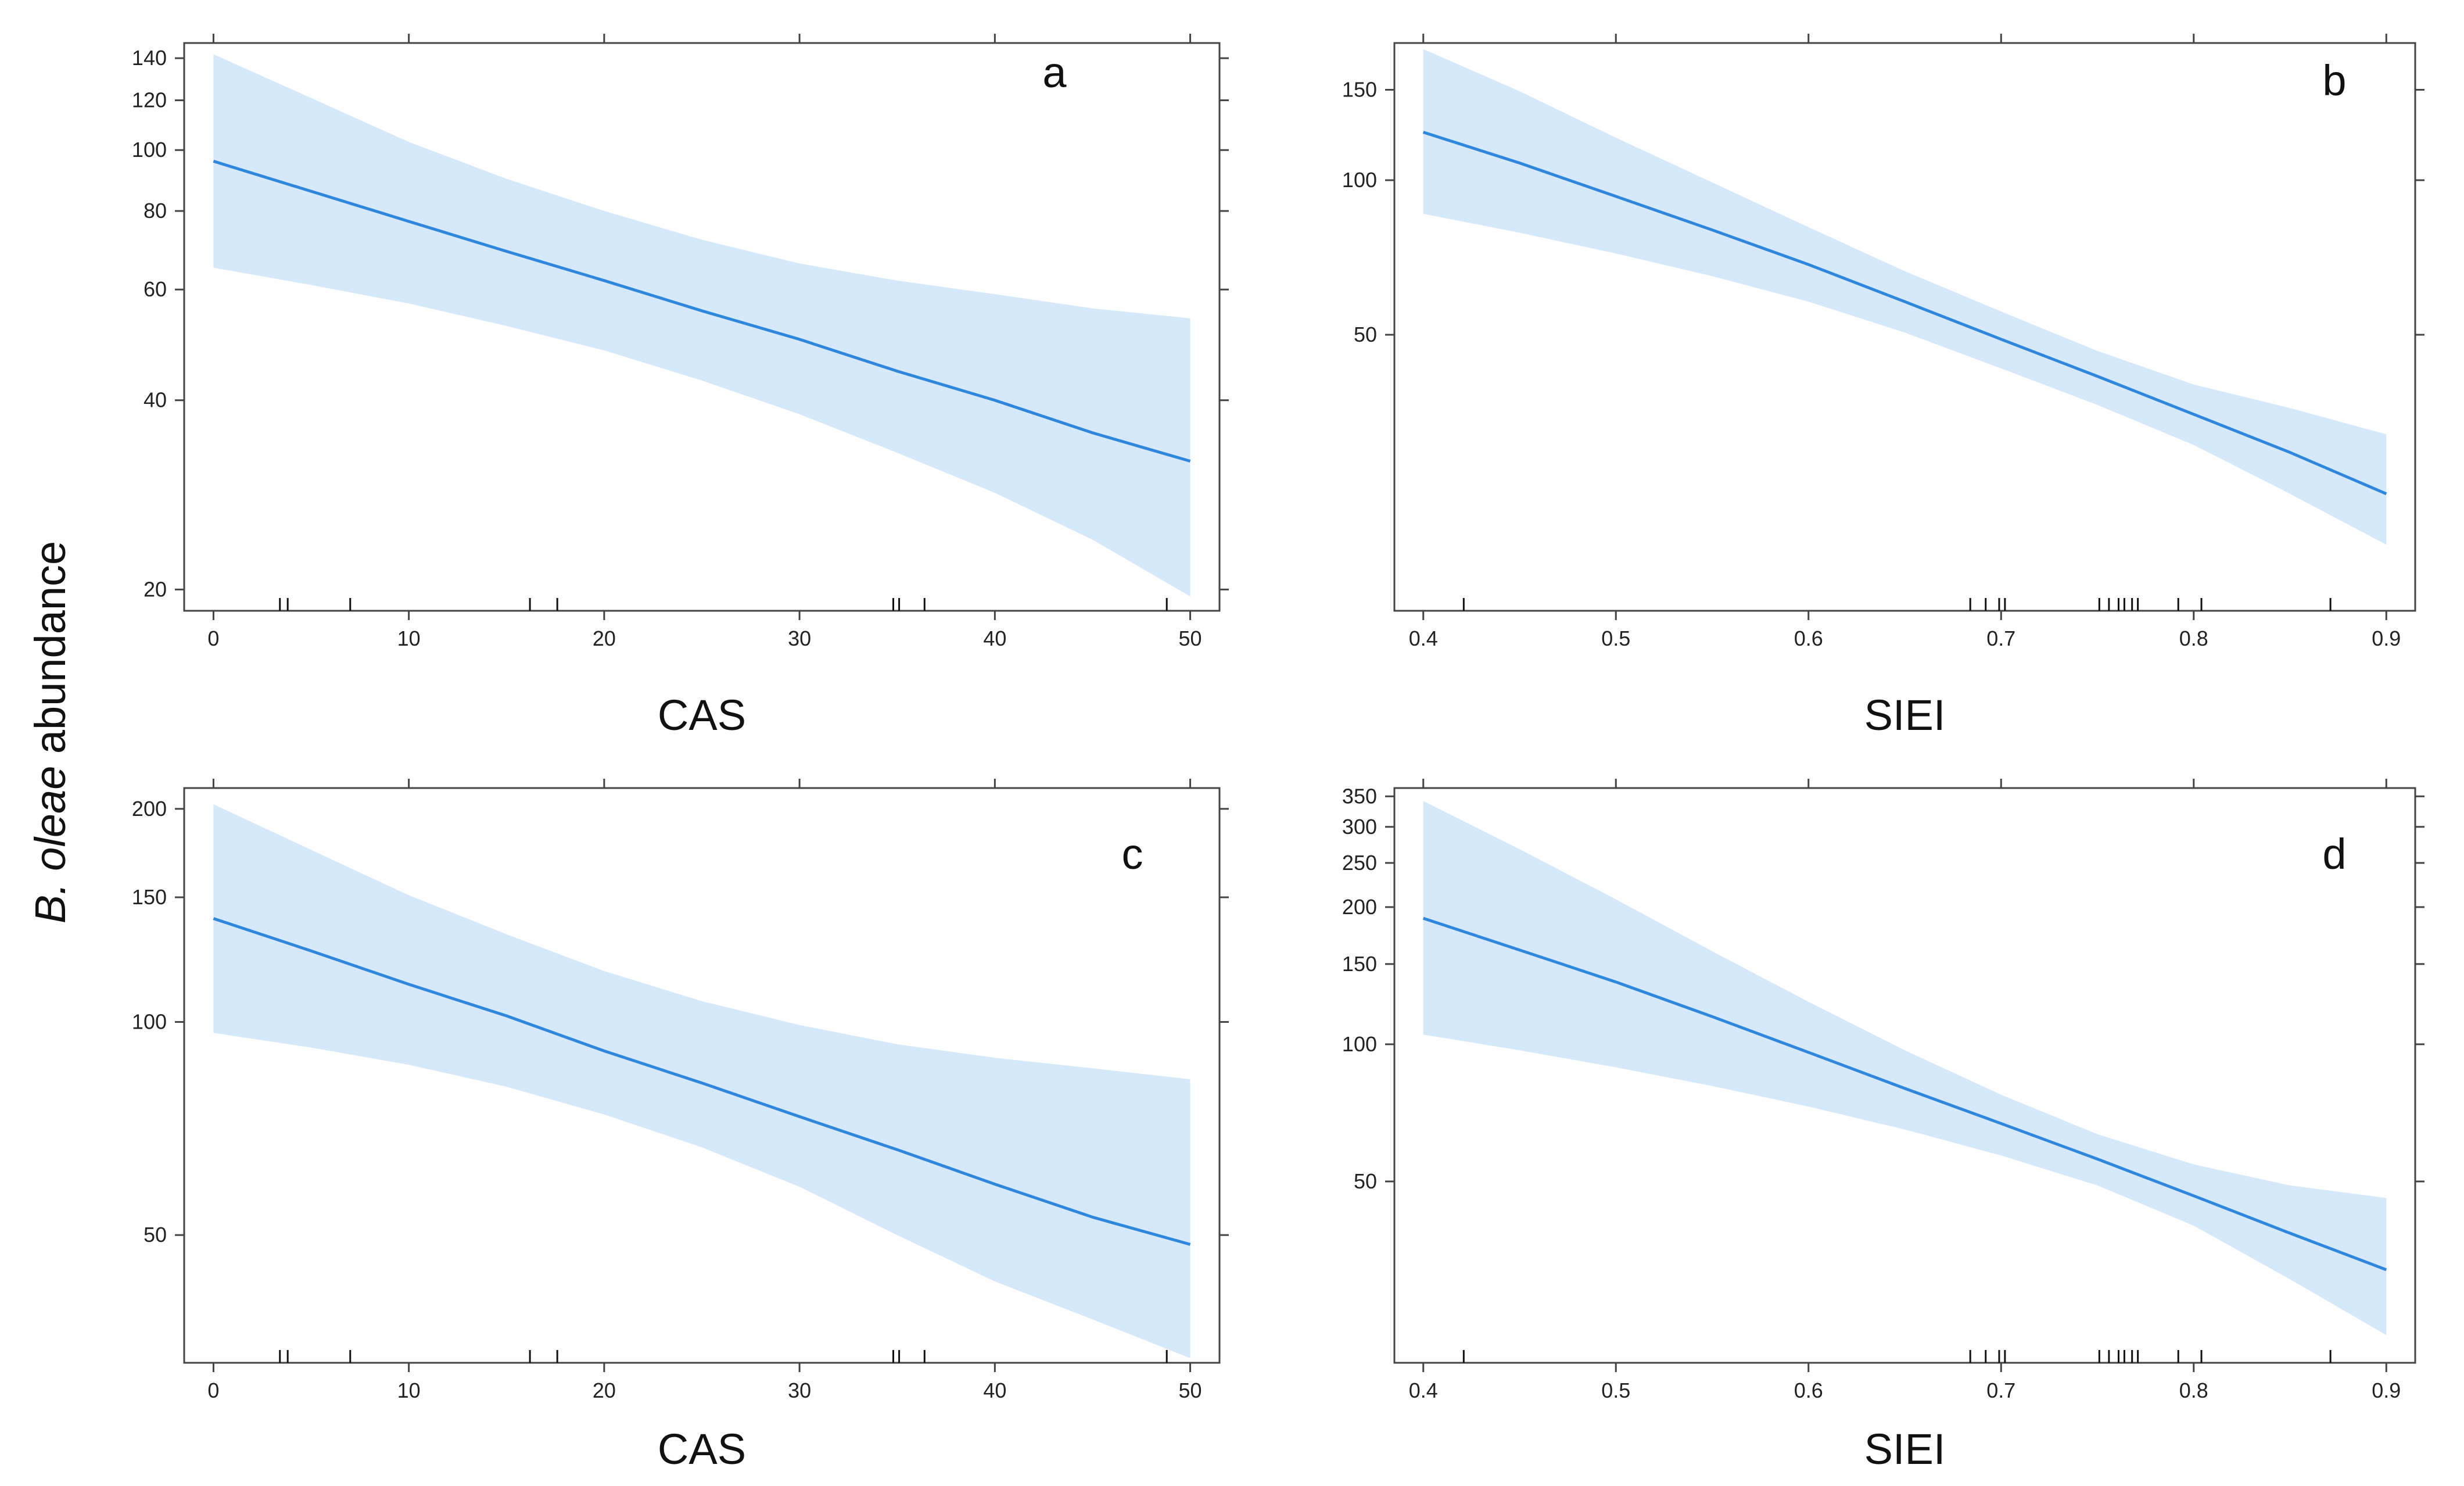  Describe the element at coordinates (2334, 80) in the screenshot. I see `panel-letter: b` at that location.